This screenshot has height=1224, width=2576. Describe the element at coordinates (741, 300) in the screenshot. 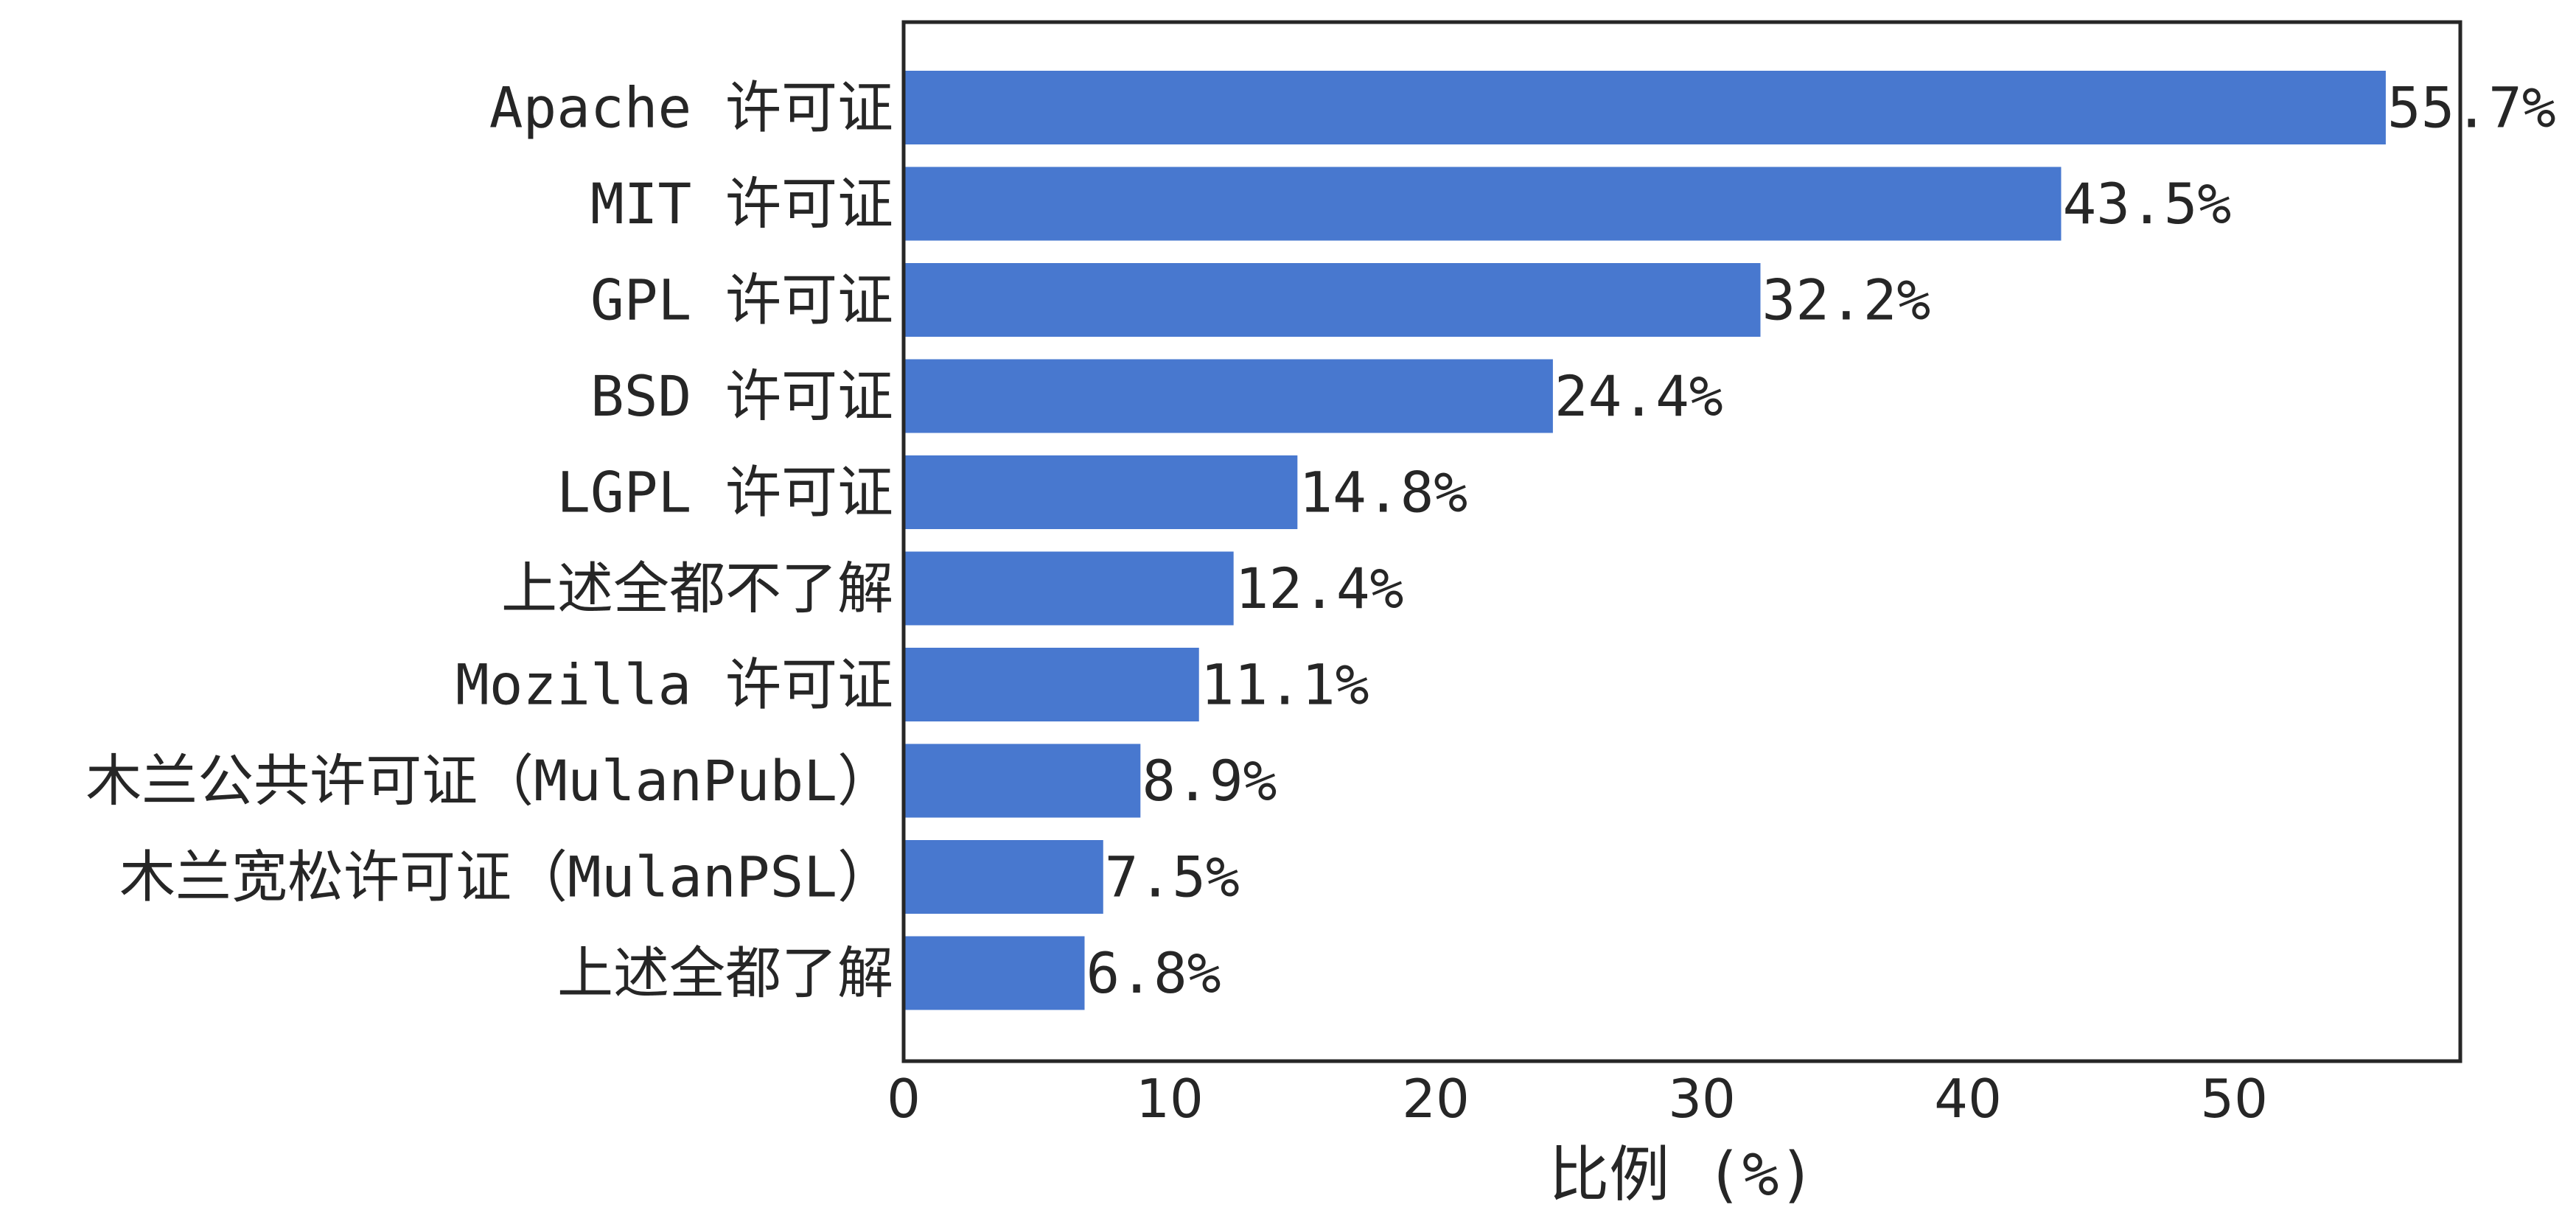

I see `category-label: GPL 许可证` at that location.